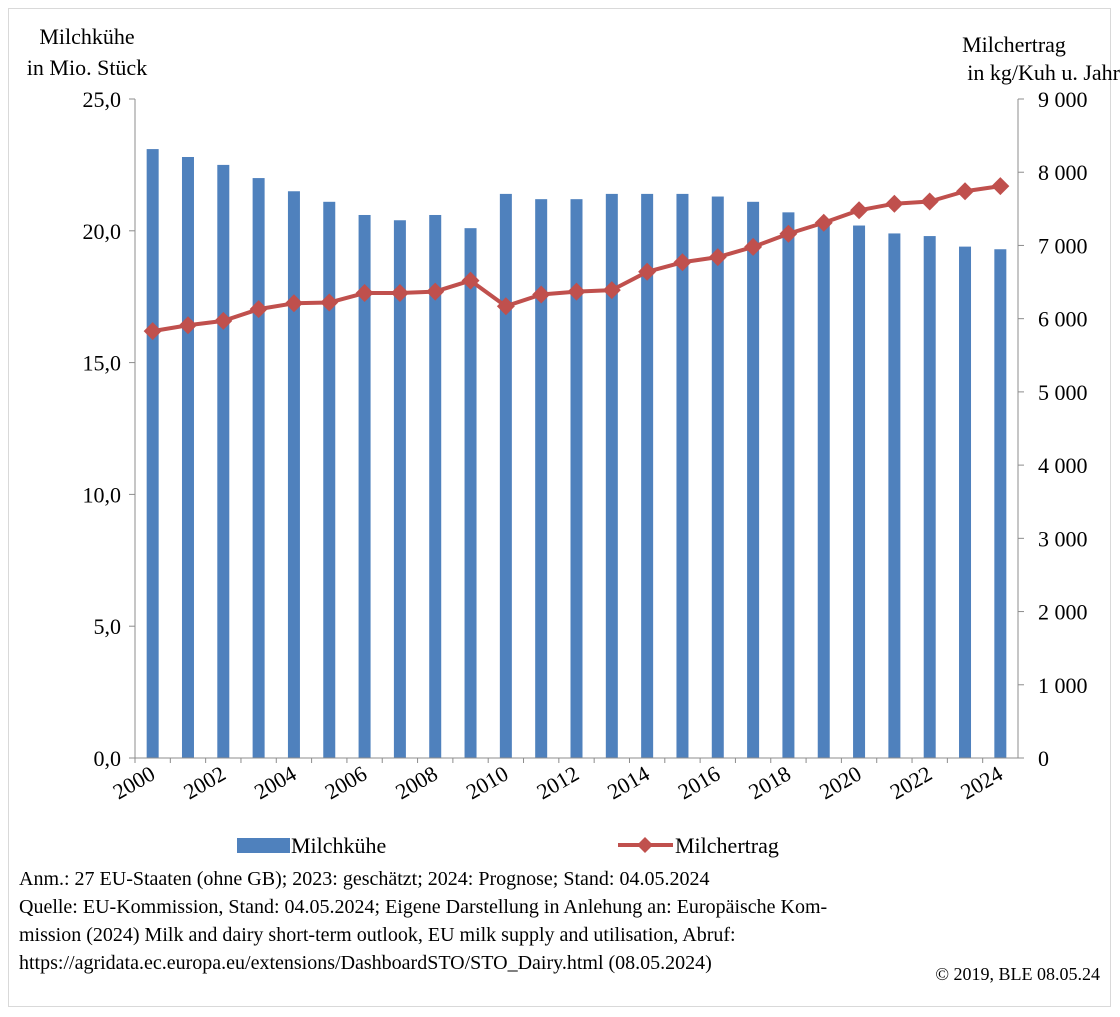  Describe the element at coordinates (911, 783) in the screenshot. I see `x-tick-label: 2022` at that location.